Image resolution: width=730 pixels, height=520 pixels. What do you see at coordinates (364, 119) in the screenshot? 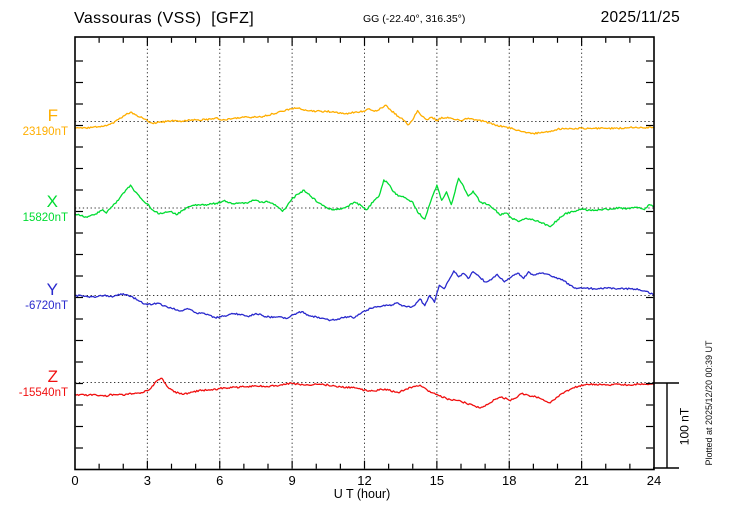
I see `f-trace-line` at bounding box center [364, 119].